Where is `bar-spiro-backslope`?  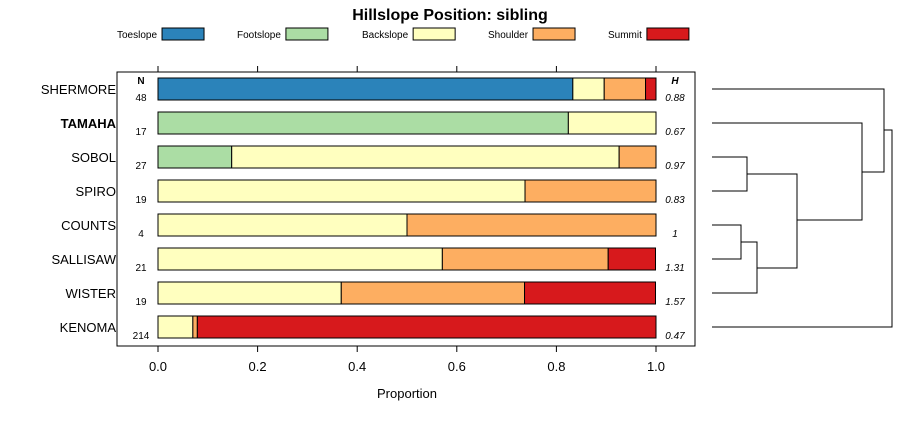 bar-spiro-backslope is located at coordinates (341, 191).